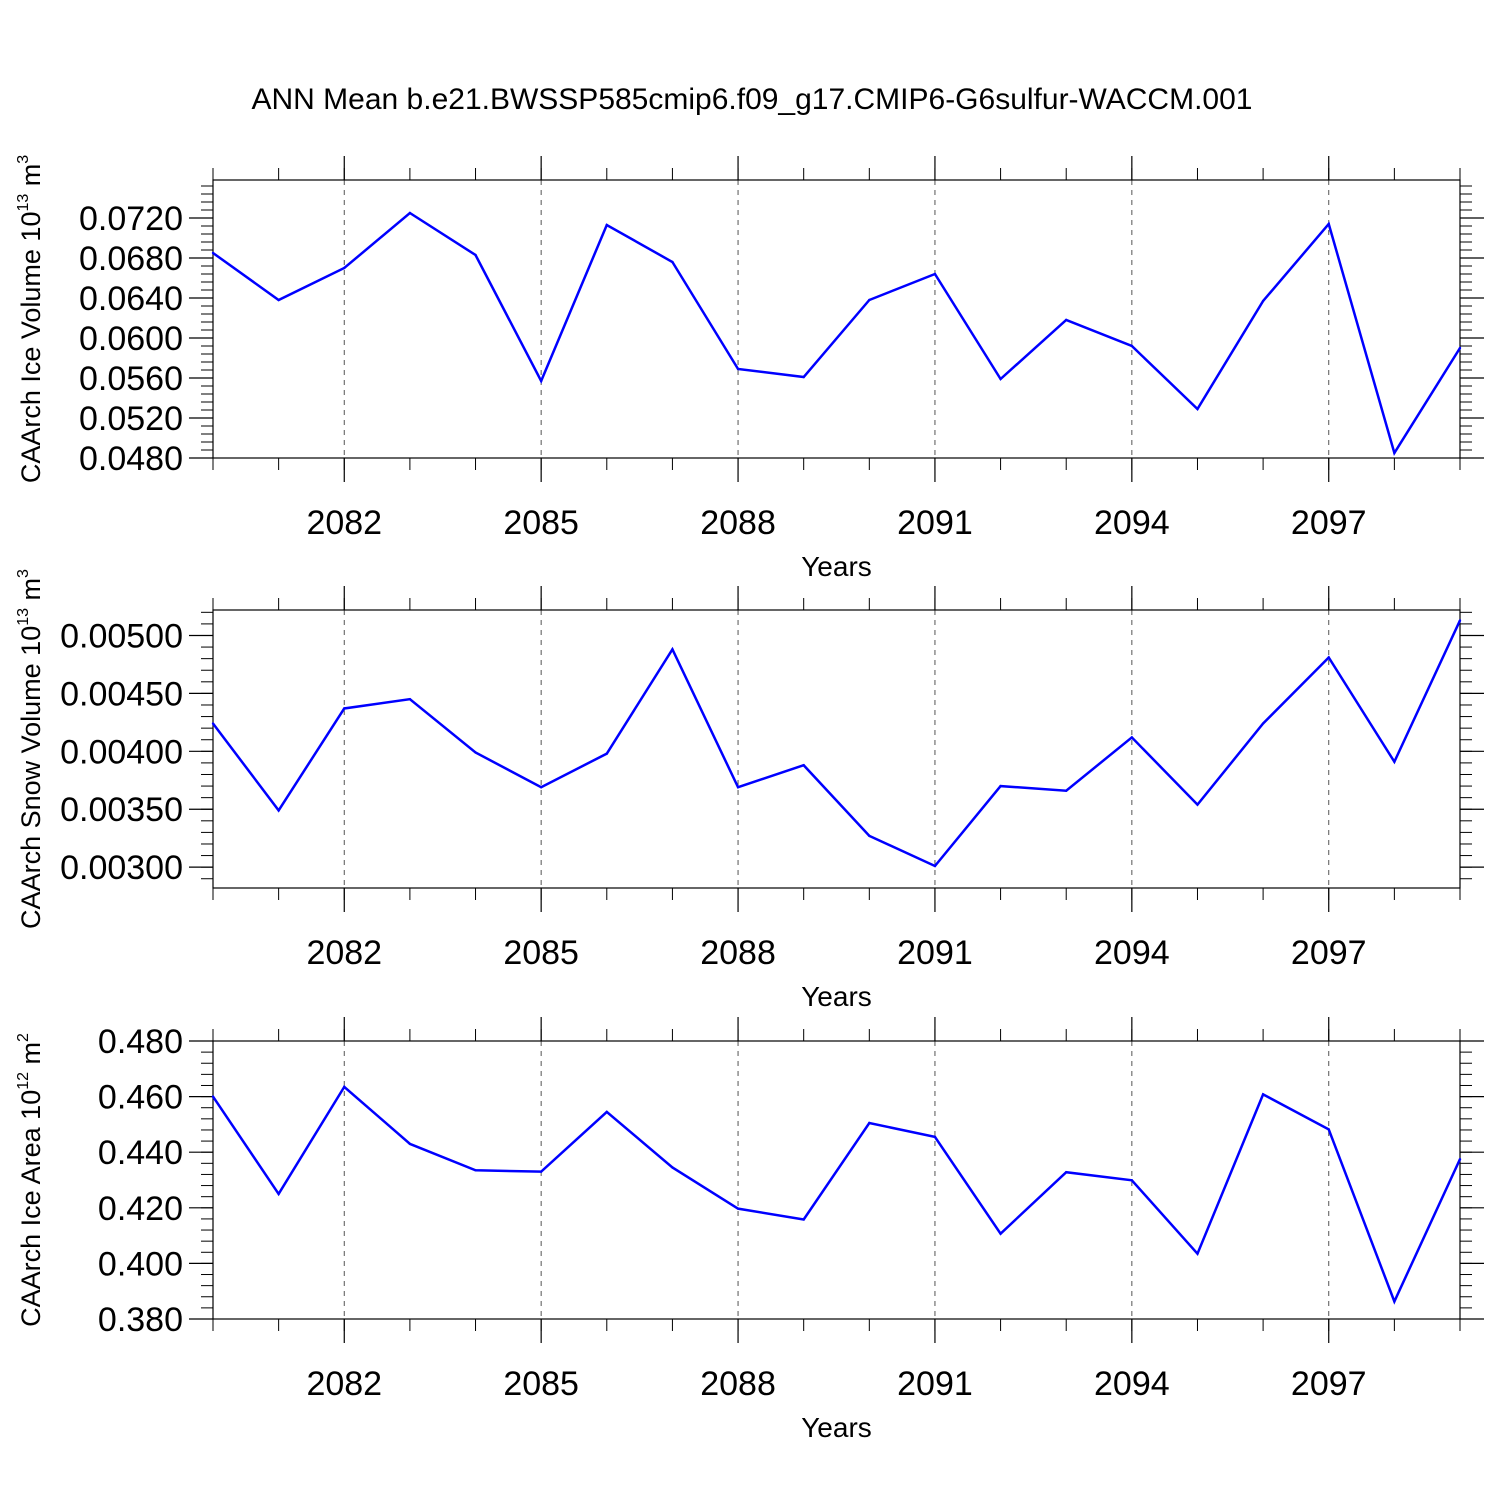  Describe the element at coordinates (31, 777) in the screenshot. I see `y-axis-label-text: CAArch Snow Volume 10` at that location.